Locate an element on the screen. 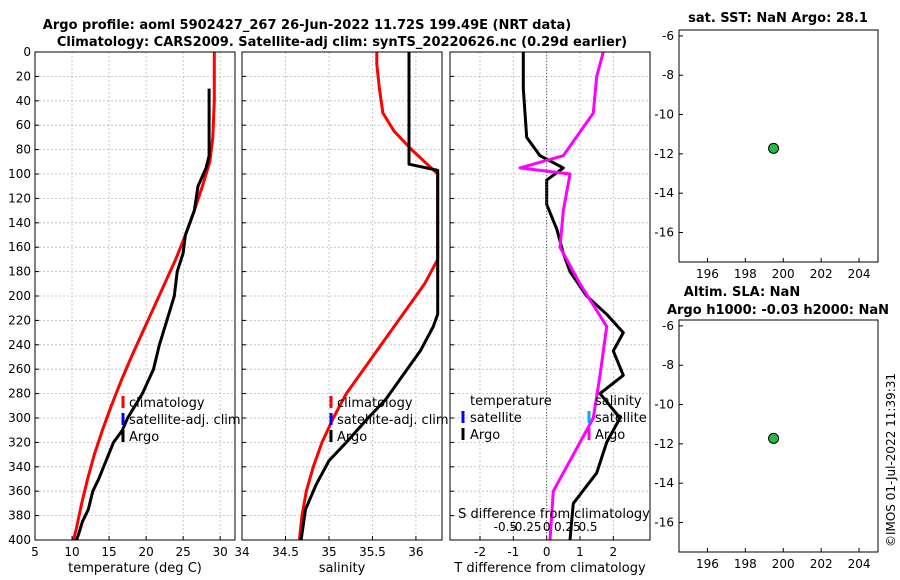 This screenshot has width=900, height=580. salinity-legend-label: Argo is located at coordinates (352, 437).